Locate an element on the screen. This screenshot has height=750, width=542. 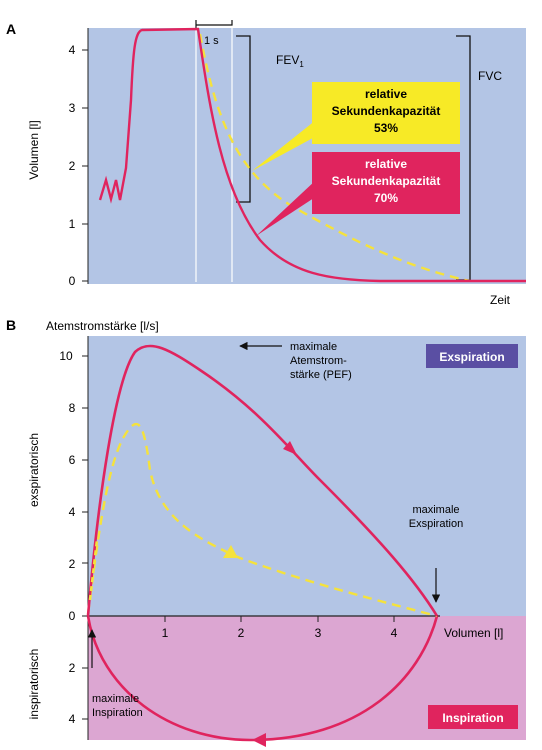
panel-b-ytick: 0 is located at coordinates (72, 616).